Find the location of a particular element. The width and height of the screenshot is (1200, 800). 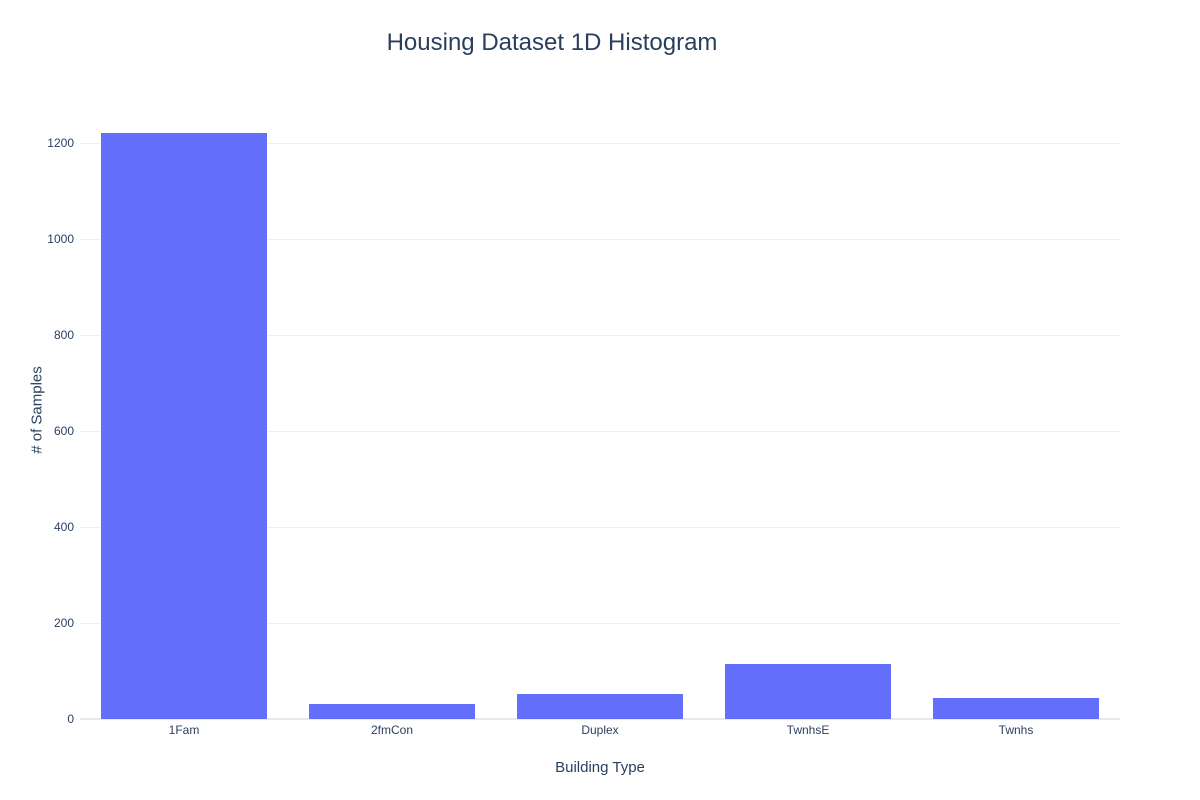

y-tick-label-400: 400 is located at coordinates (63, 527).